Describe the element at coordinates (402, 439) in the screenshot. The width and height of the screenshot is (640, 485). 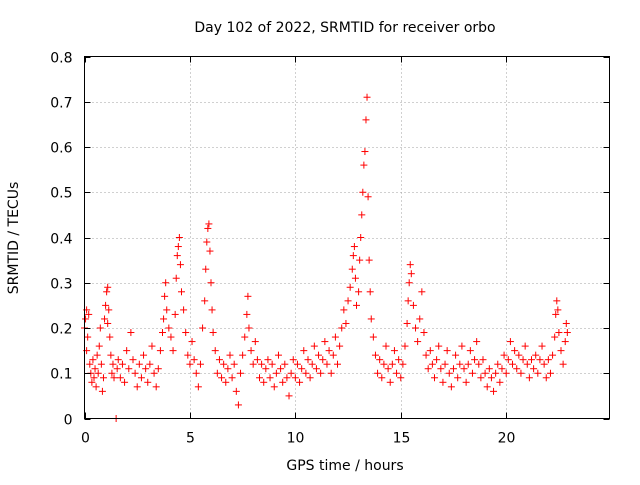
I see `x-tick-label: 15` at that location.